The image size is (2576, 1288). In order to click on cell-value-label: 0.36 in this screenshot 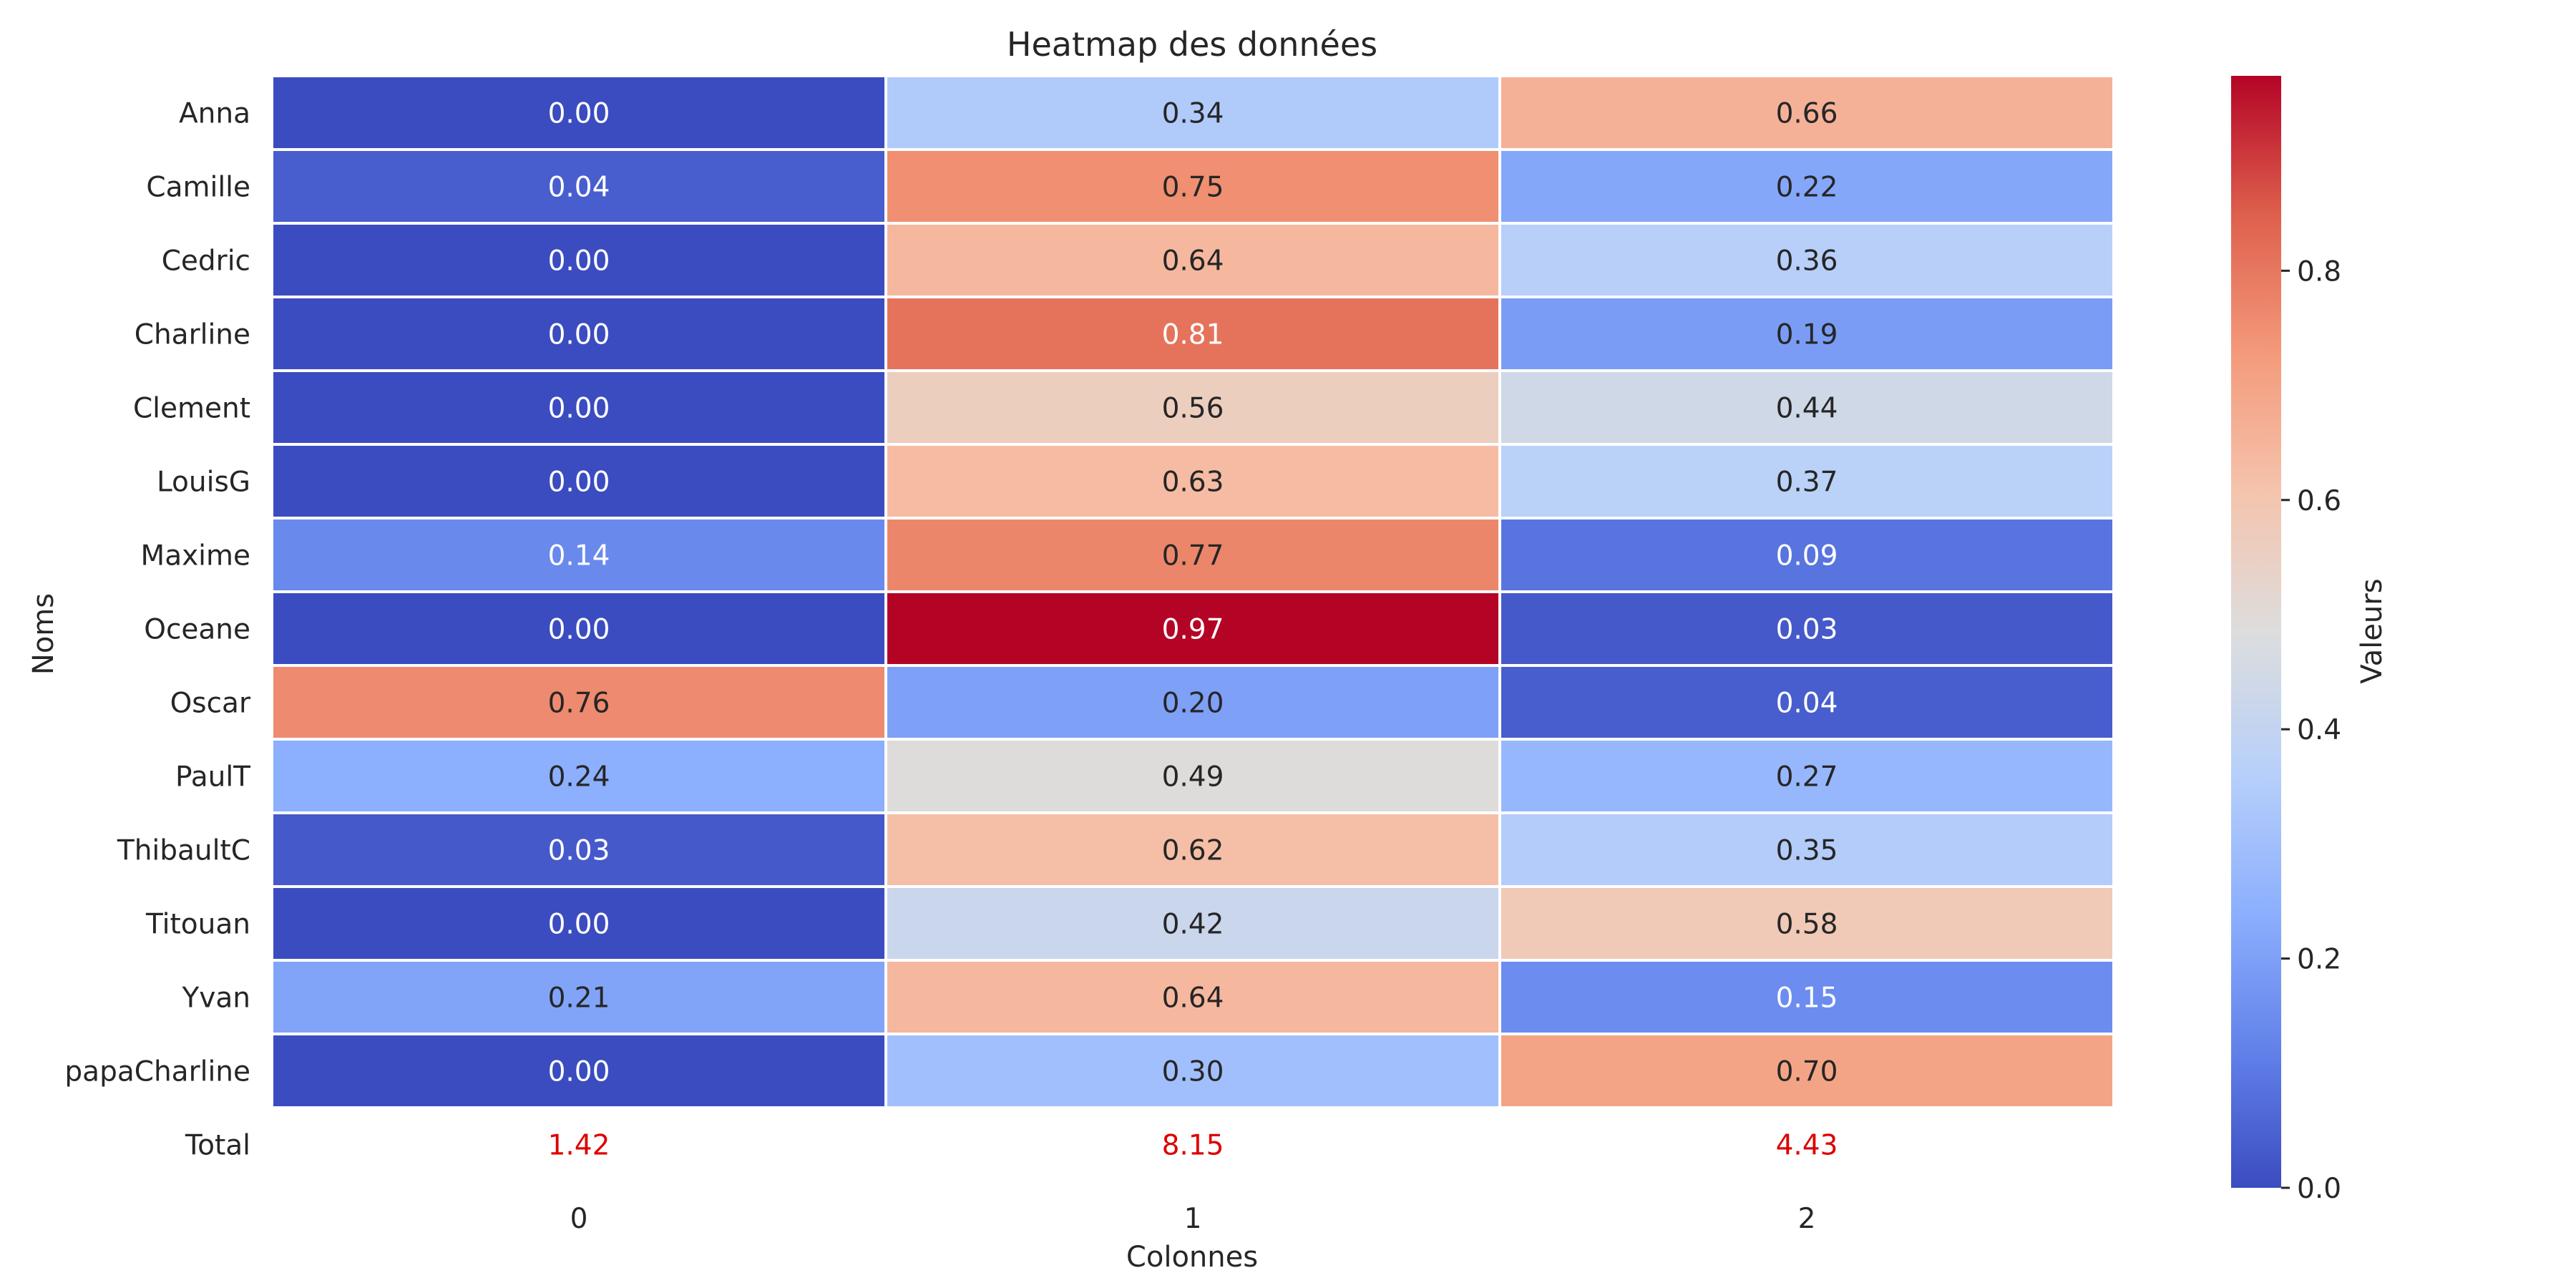, I will do `click(1807, 261)`.